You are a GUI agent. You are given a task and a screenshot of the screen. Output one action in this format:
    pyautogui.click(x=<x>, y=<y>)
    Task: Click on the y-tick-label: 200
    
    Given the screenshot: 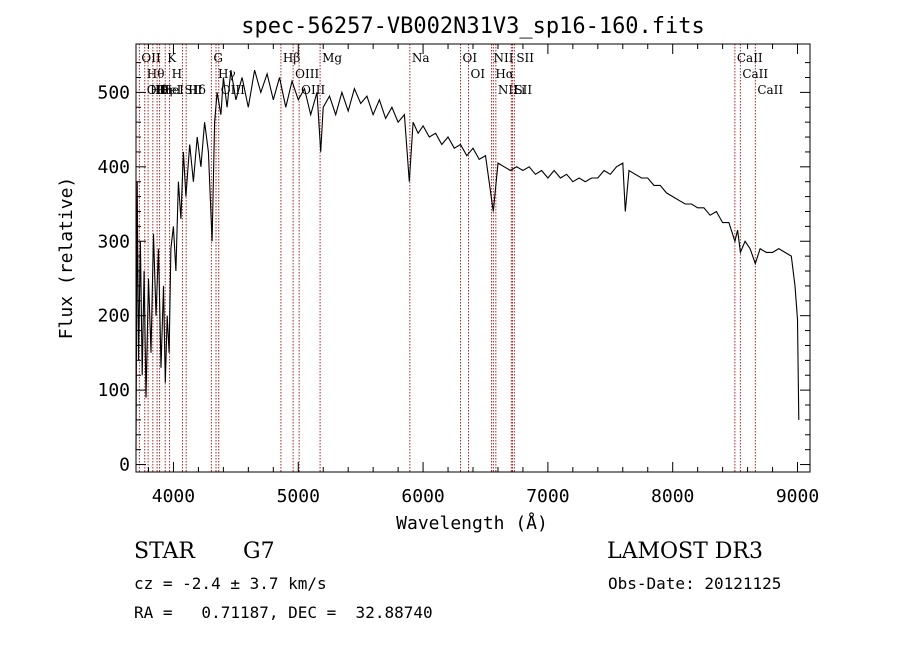 What is the action you would take?
    pyautogui.click(x=113, y=316)
    